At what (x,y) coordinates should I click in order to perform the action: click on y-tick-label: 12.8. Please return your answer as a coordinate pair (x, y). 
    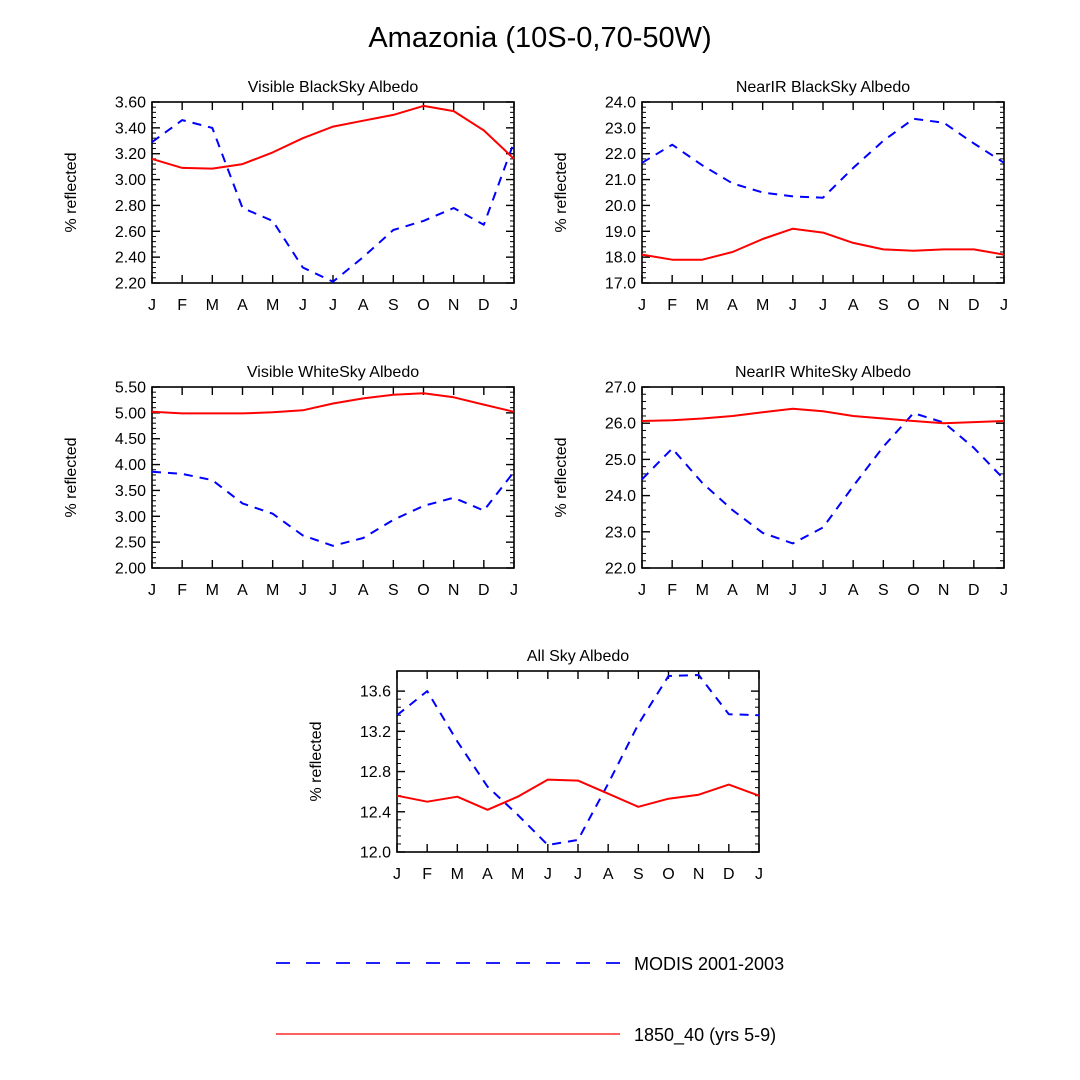
    Looking at the image, I should click on (375, 772).